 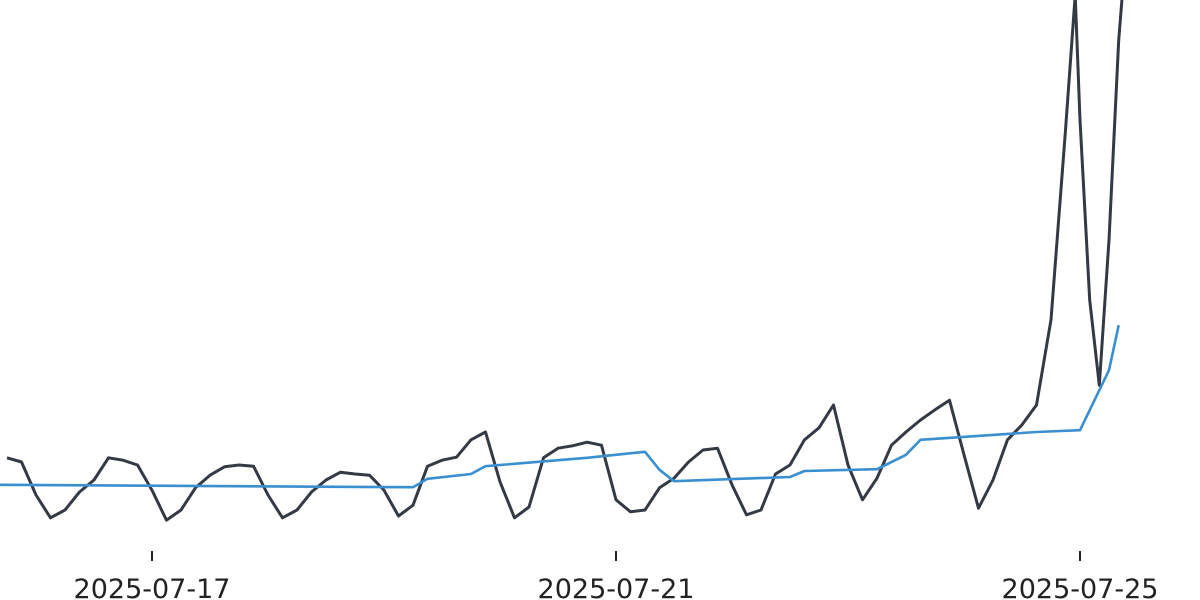 What do you see at coordinates (1080, 587) in the screenshot?
I see `x-tick-label: 2025-07-25` at bounding box center [1080, 587].